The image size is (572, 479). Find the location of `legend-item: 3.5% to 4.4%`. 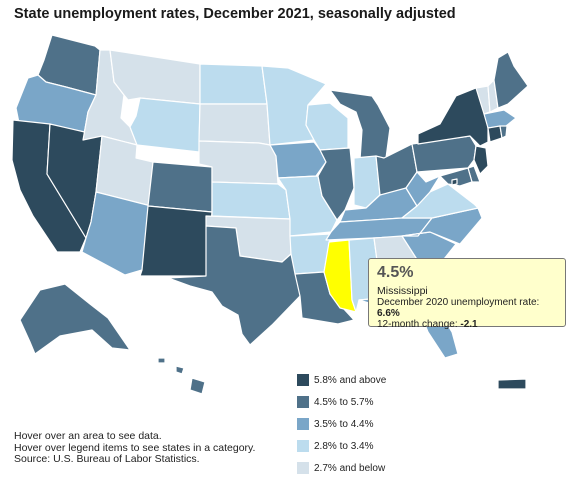

legend-item: 3.5% to 4.4% is located at coordinates (341, 424).